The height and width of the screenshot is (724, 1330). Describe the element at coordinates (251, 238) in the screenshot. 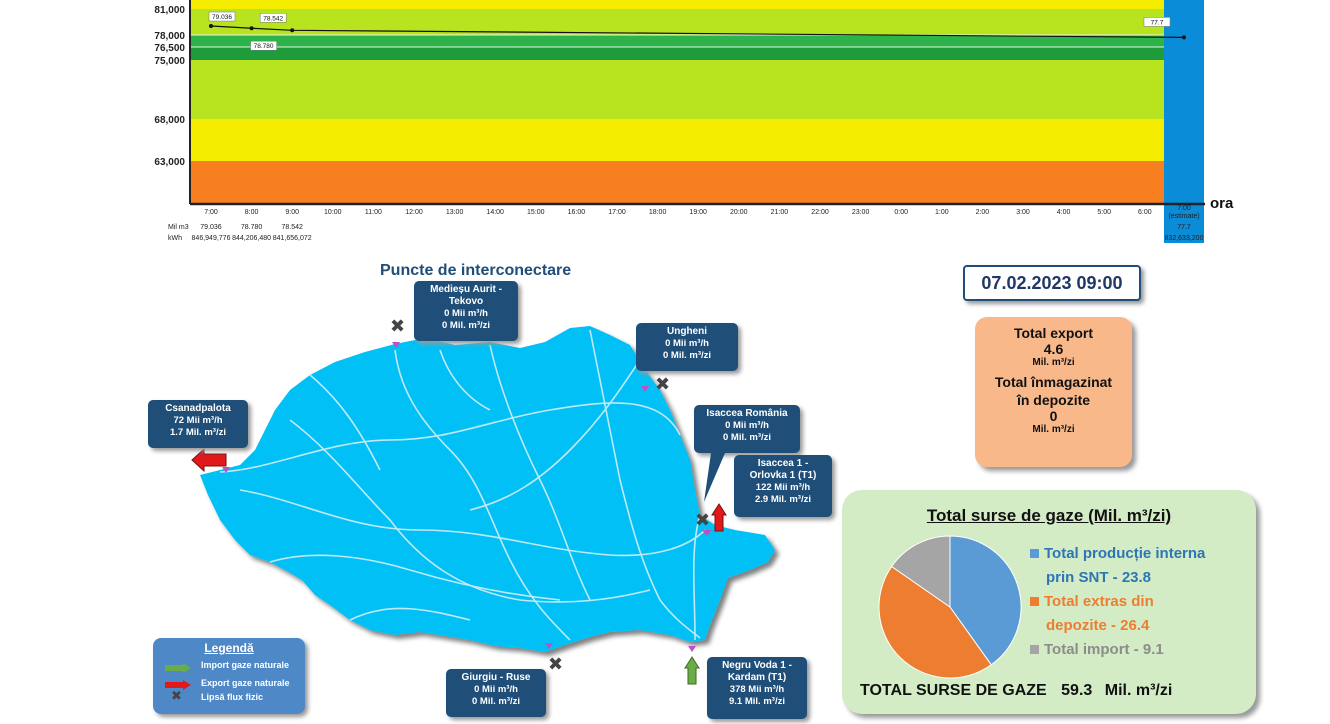

I see `cell-kwh: 844,206,480` at that location.